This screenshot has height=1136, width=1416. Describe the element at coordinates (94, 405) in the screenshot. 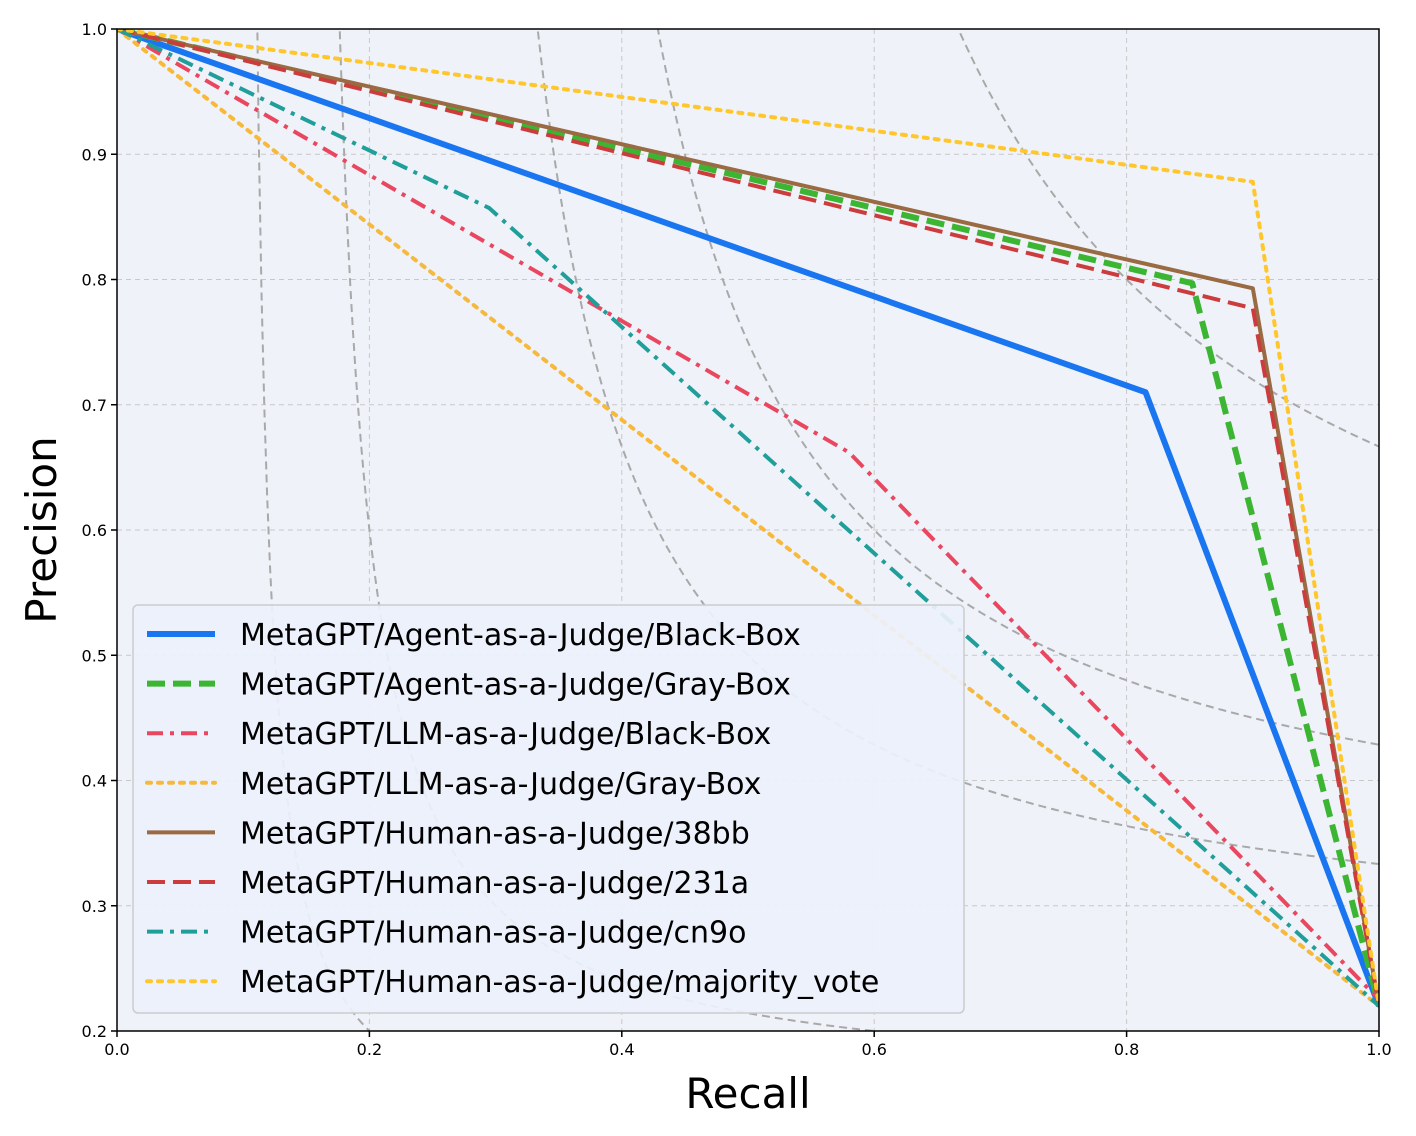

I see `y-tick-label: 0.7` at that location.